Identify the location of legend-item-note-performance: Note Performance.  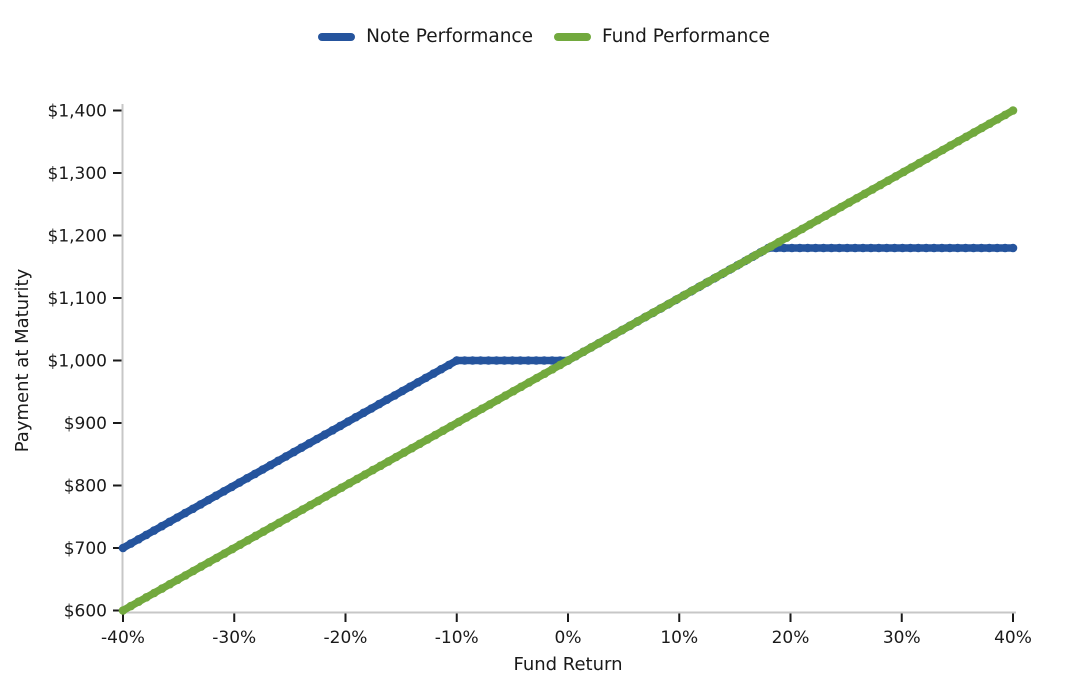
(425, 37).